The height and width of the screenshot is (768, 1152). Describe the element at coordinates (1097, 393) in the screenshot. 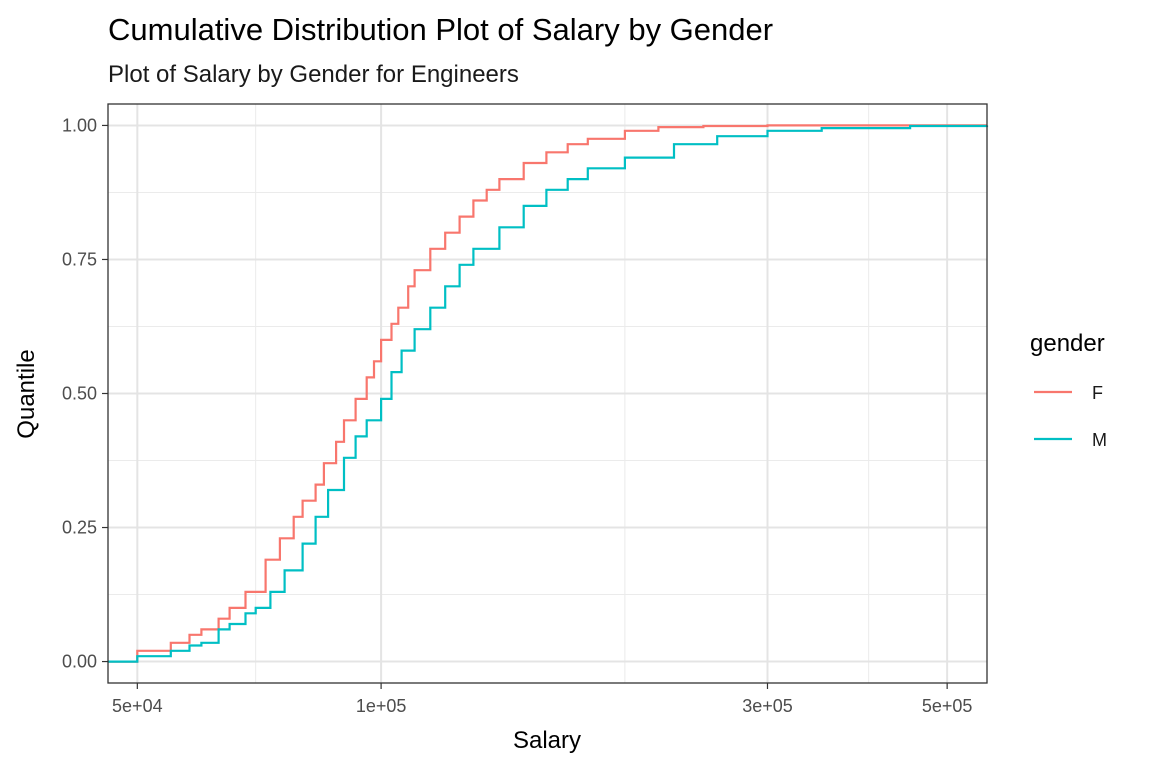

I see `legend-label-F: F` at that location.